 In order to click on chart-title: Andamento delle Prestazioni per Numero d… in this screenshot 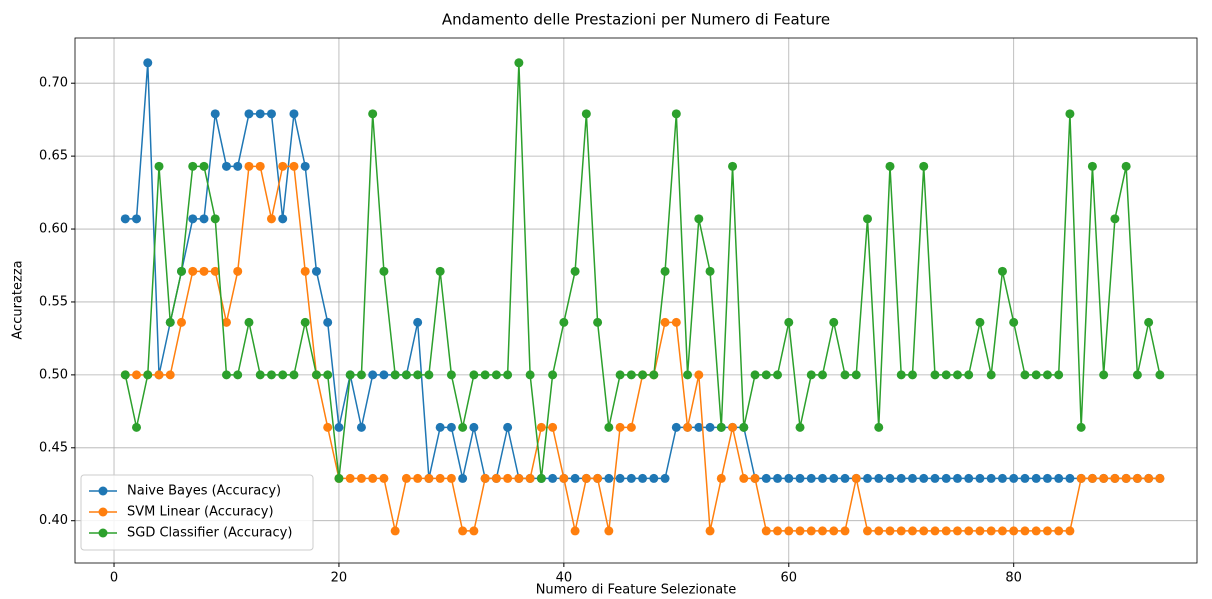, I will do `click(636, 20)`.